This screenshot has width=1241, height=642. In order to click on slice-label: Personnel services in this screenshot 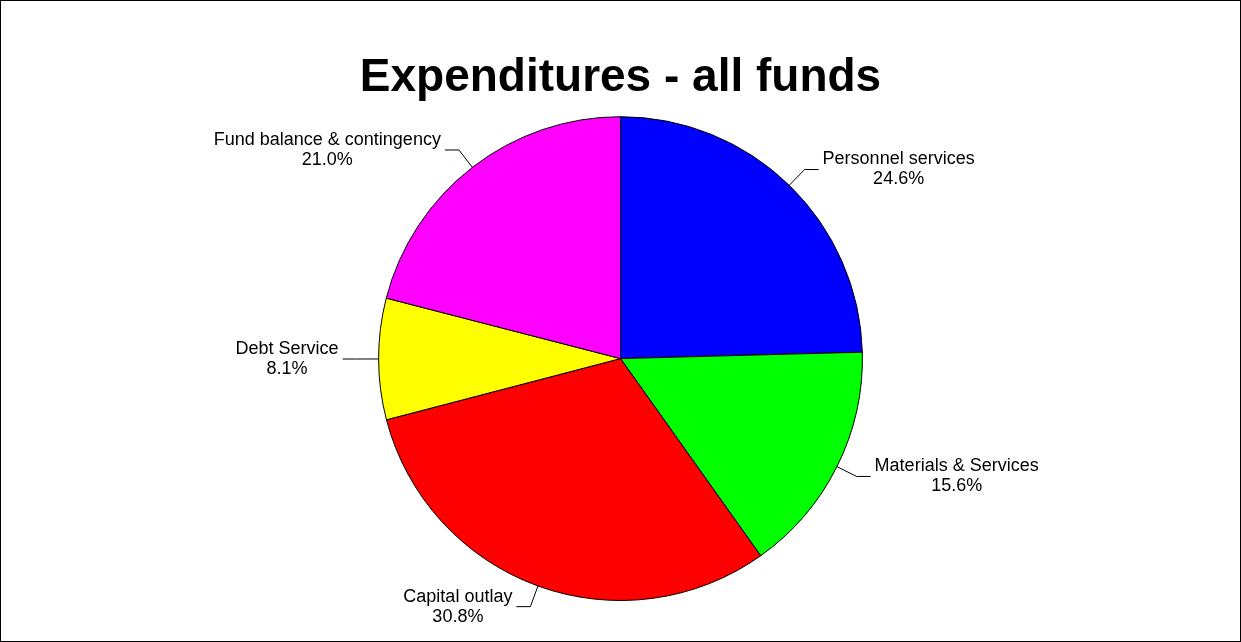, I will do `click(898, 158)`.